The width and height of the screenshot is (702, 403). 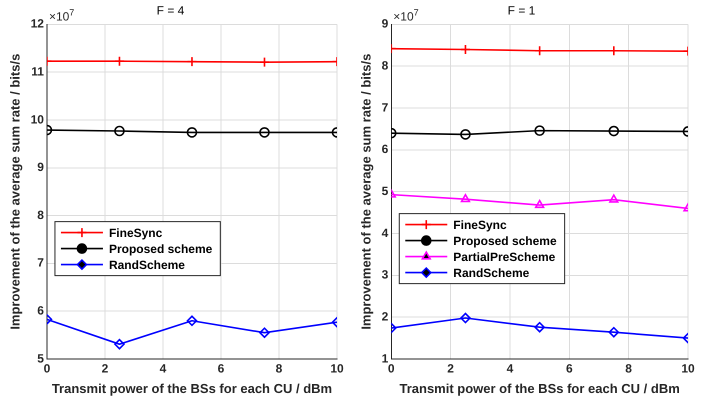 I want to click on chart-title: F = 1, so click(x=522, y=11).